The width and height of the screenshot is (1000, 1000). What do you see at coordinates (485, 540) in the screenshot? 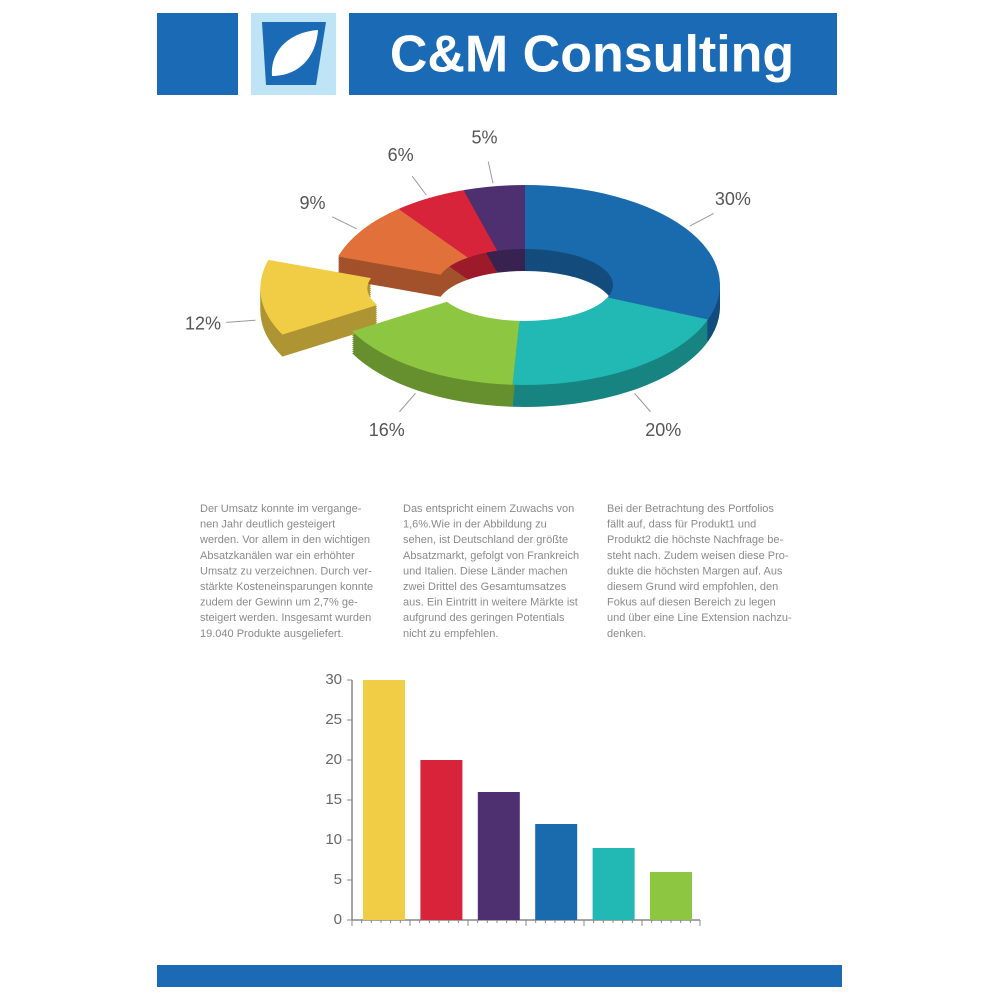
I see `paragraph-line: sehen, ist Deutschland der größte` at bounding box center [485, 540].